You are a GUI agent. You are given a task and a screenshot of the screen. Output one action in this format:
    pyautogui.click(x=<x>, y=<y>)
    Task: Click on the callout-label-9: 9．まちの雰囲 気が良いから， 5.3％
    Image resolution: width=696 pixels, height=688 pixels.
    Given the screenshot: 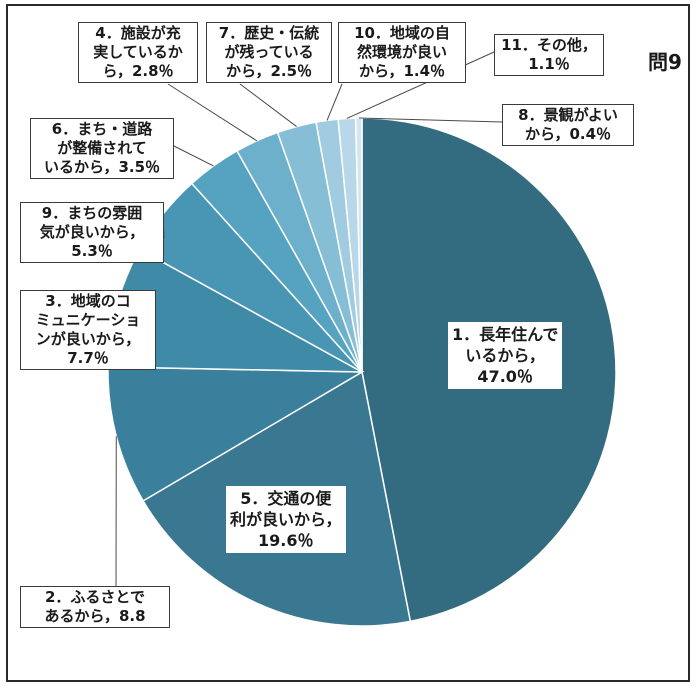 What is the action you would take?
    pyautogui.click(x=92, y=232)
    